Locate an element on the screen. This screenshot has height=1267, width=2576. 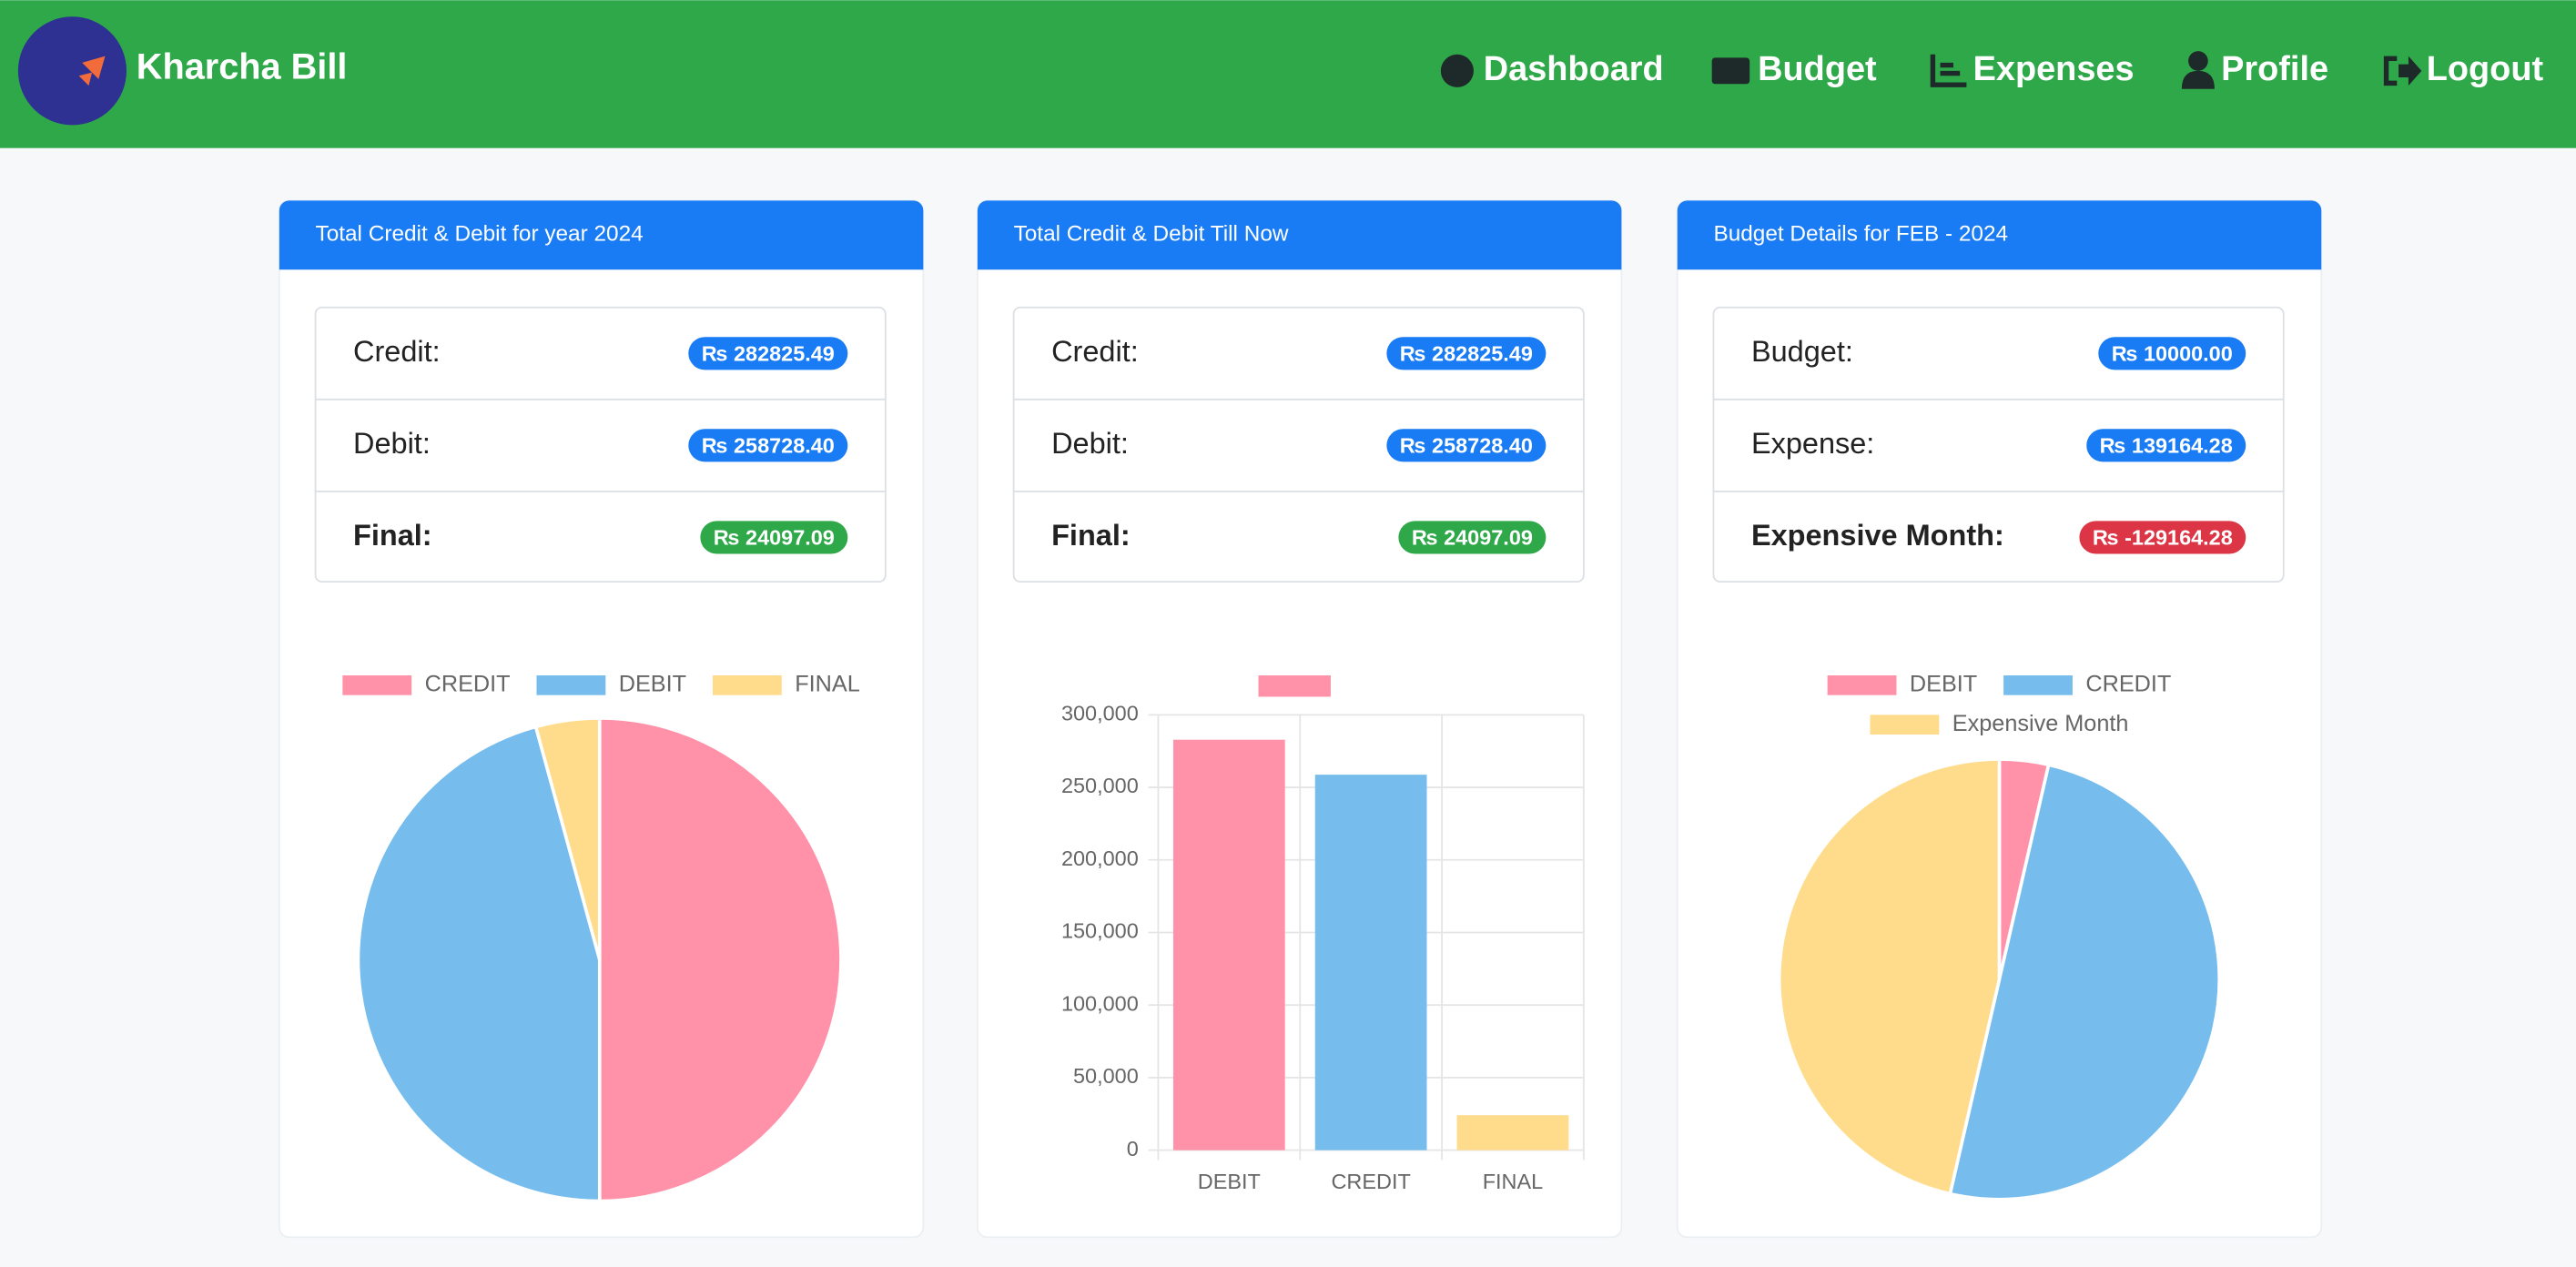
badge-value: ₨ -129164.28 is located at coordinates (2163, 537).